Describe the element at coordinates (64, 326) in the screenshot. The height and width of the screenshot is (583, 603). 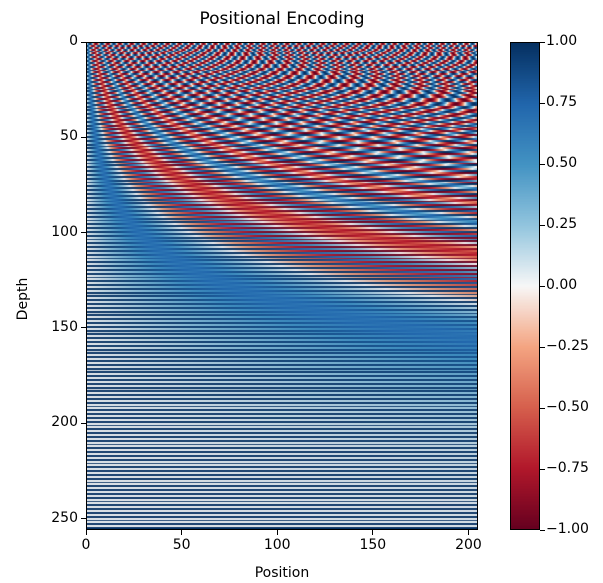
I see `y-tick-label: 150` at that location.